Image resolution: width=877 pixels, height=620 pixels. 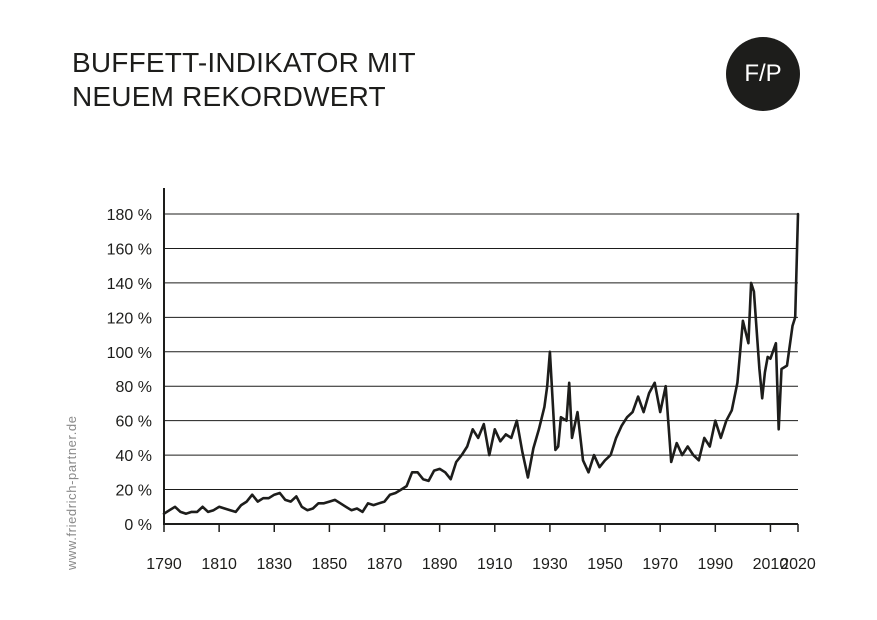 What do you see at coordinates (129, 215) in the screenshot?
I see `y-tick-label: 180 %` at bounding box center [129, 215].